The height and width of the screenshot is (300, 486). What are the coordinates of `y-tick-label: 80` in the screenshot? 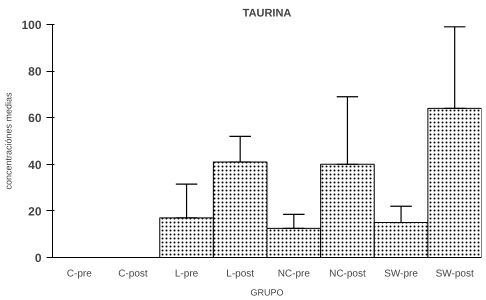 It's located at (35, 71).